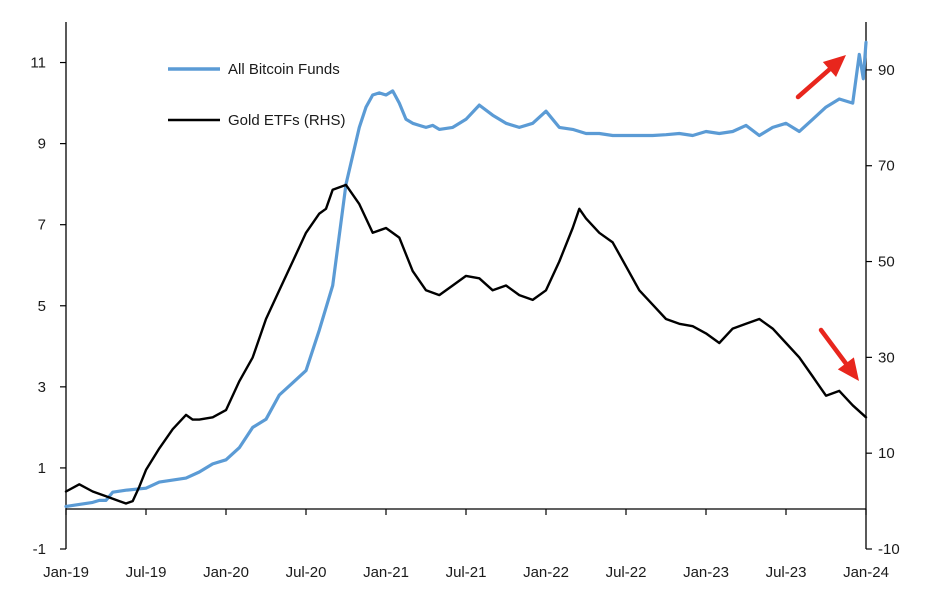 This screenshot has height=605, width=927. What do you see at coordinates (306, 572) in the screenshot?
I see `x-tick-label: Jul-20` at bounding box center [306, 572].